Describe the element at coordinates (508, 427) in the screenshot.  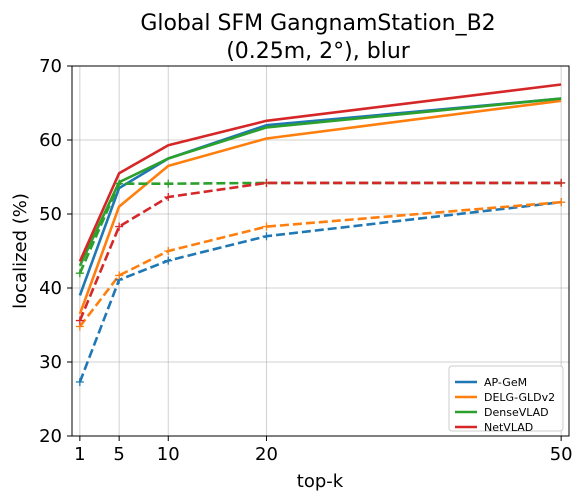
I see `legend-label-netvlad: NetVLAD` at that location.